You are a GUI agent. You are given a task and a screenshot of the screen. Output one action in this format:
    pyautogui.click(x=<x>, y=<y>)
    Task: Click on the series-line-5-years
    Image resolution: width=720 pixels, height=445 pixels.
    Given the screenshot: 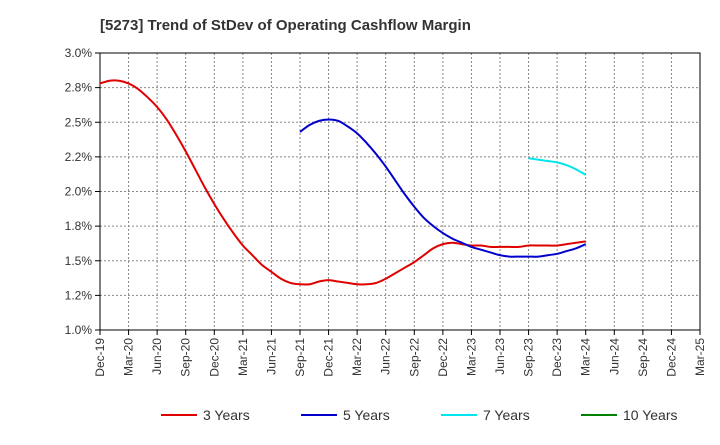 What is the action you would take?
    pyautogui.click(x=443, y=188)
    